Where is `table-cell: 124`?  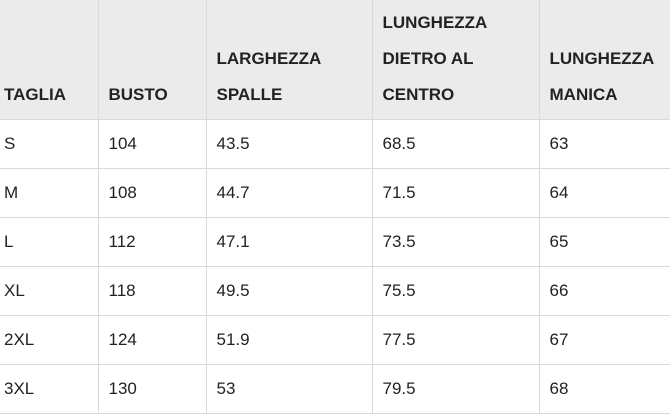 table-cell: 124 is located at coordinates (152, 340).